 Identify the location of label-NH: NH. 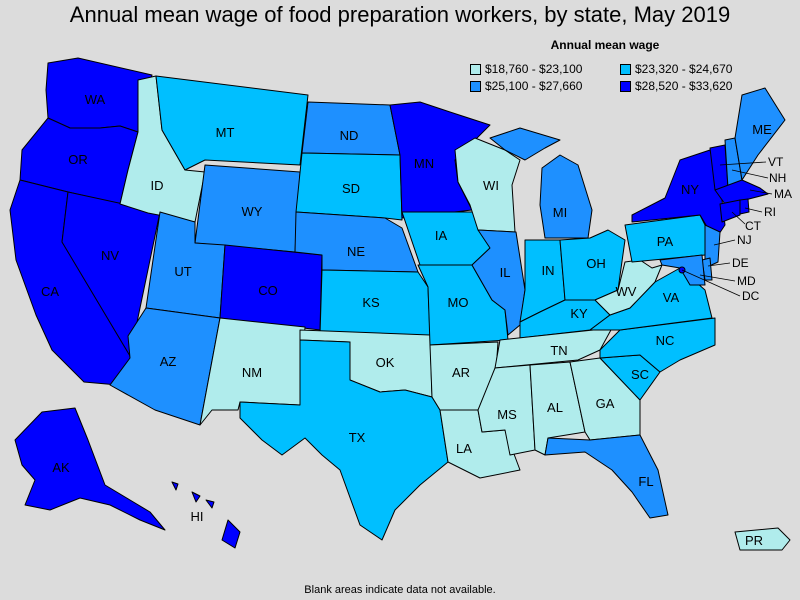
(777, 178).